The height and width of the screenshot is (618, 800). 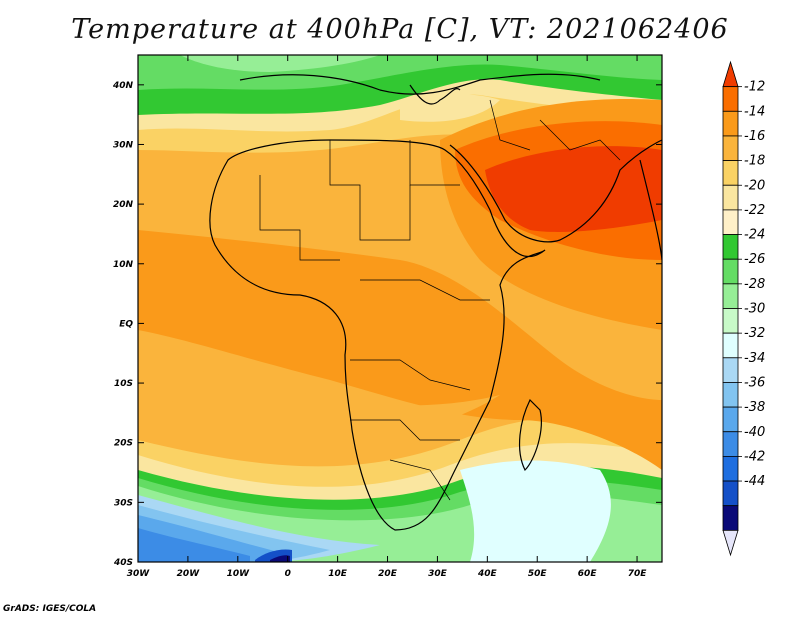 I want to click on india-coastline, so click(x=650, y=210).